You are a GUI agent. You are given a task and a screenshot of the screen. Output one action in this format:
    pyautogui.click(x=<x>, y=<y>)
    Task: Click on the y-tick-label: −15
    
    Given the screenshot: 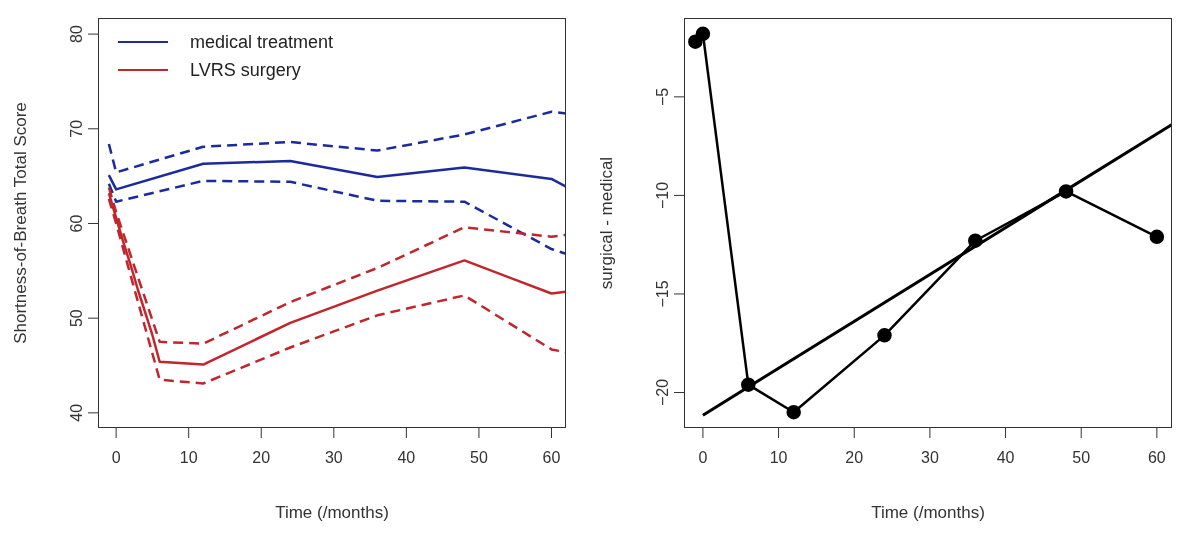 What is the action you would take?
    pyautogui.click(x=662, y=294)
    